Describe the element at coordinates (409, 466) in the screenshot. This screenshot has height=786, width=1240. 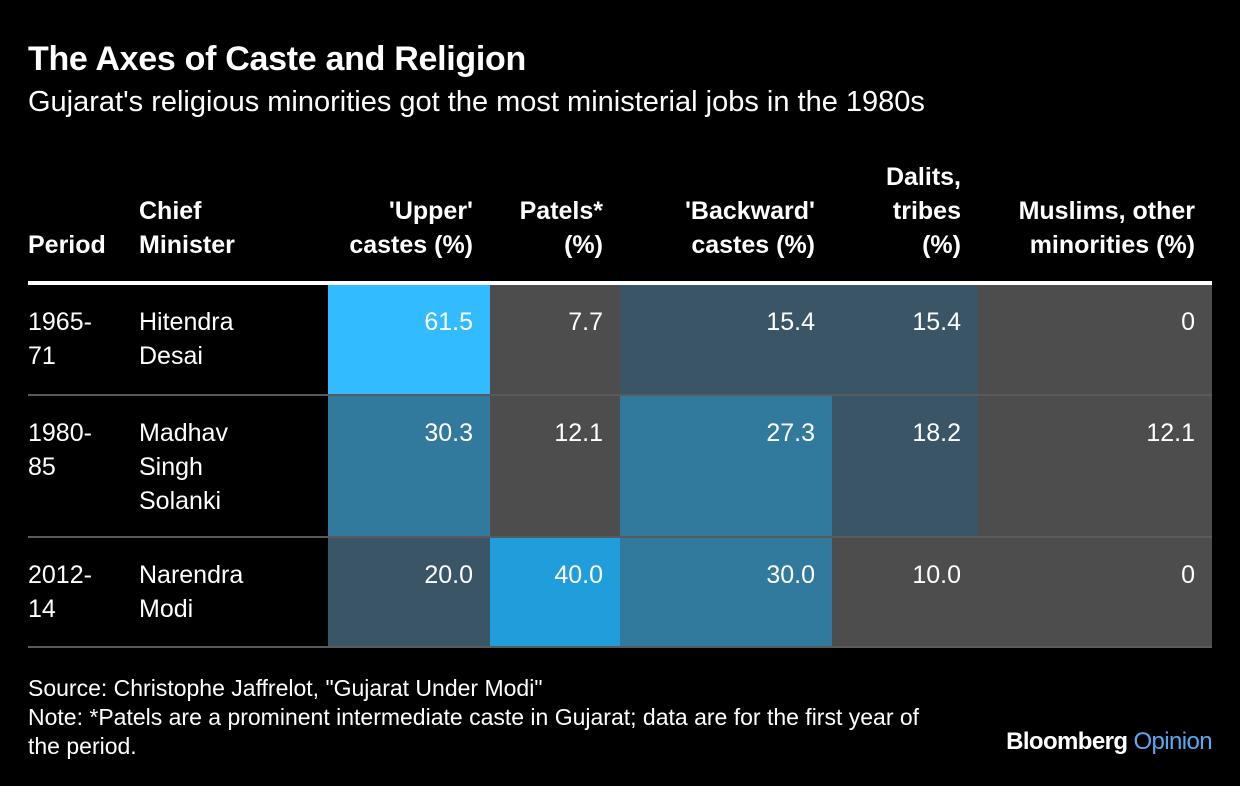
I see `value-cell: 30.3` at that location.